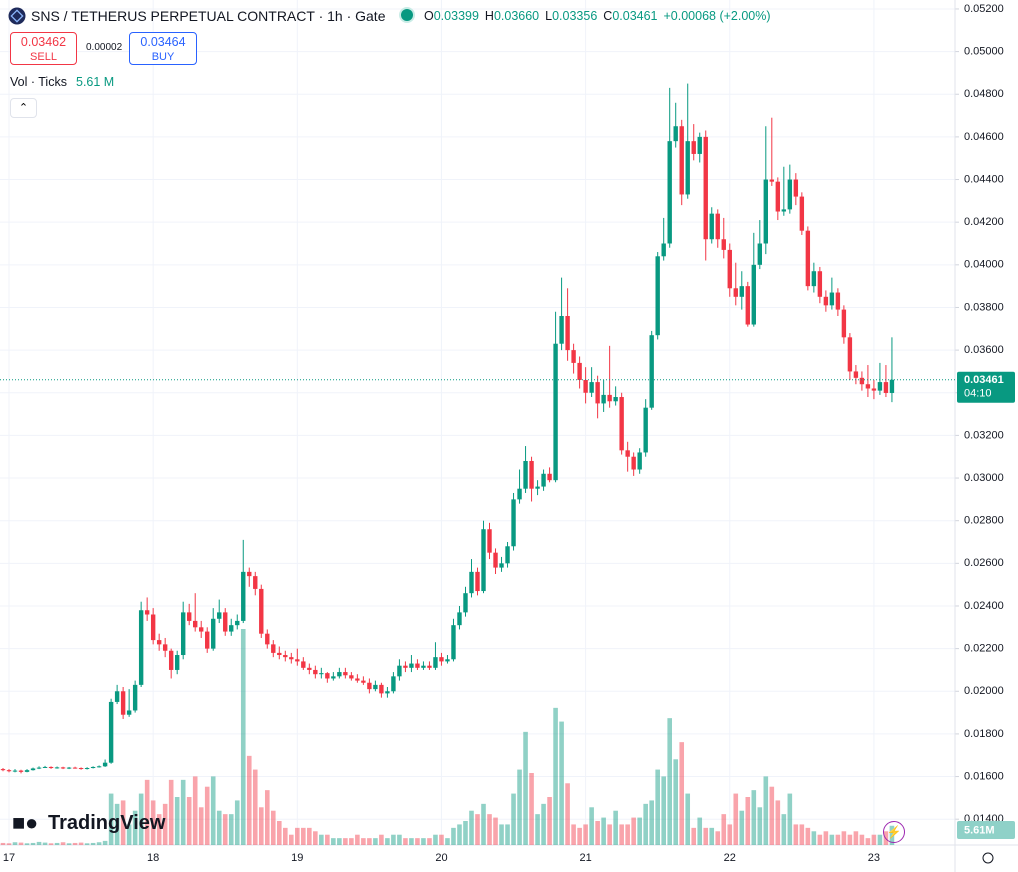  I want to click on y-tick-label: 0.03200, so click(984, 435).